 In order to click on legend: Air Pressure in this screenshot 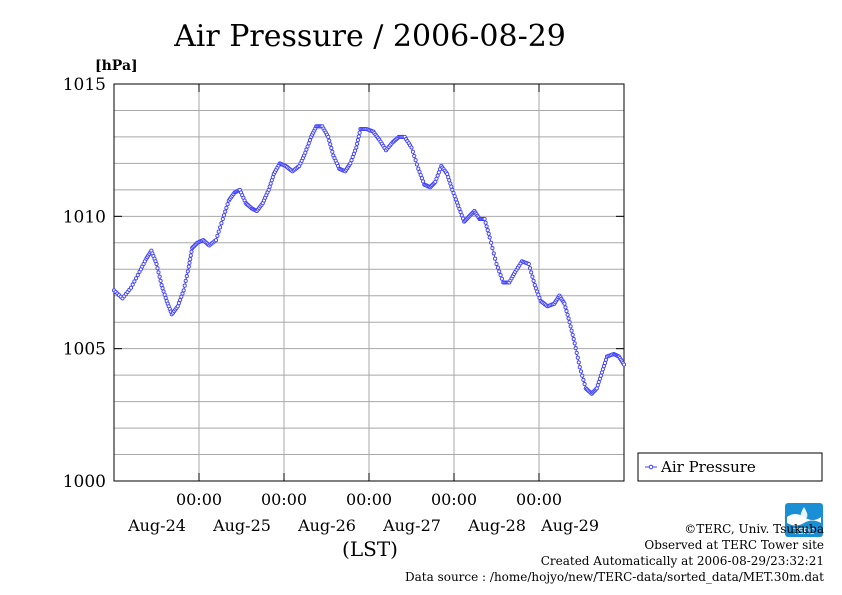, I will do `click(730, 467)`.